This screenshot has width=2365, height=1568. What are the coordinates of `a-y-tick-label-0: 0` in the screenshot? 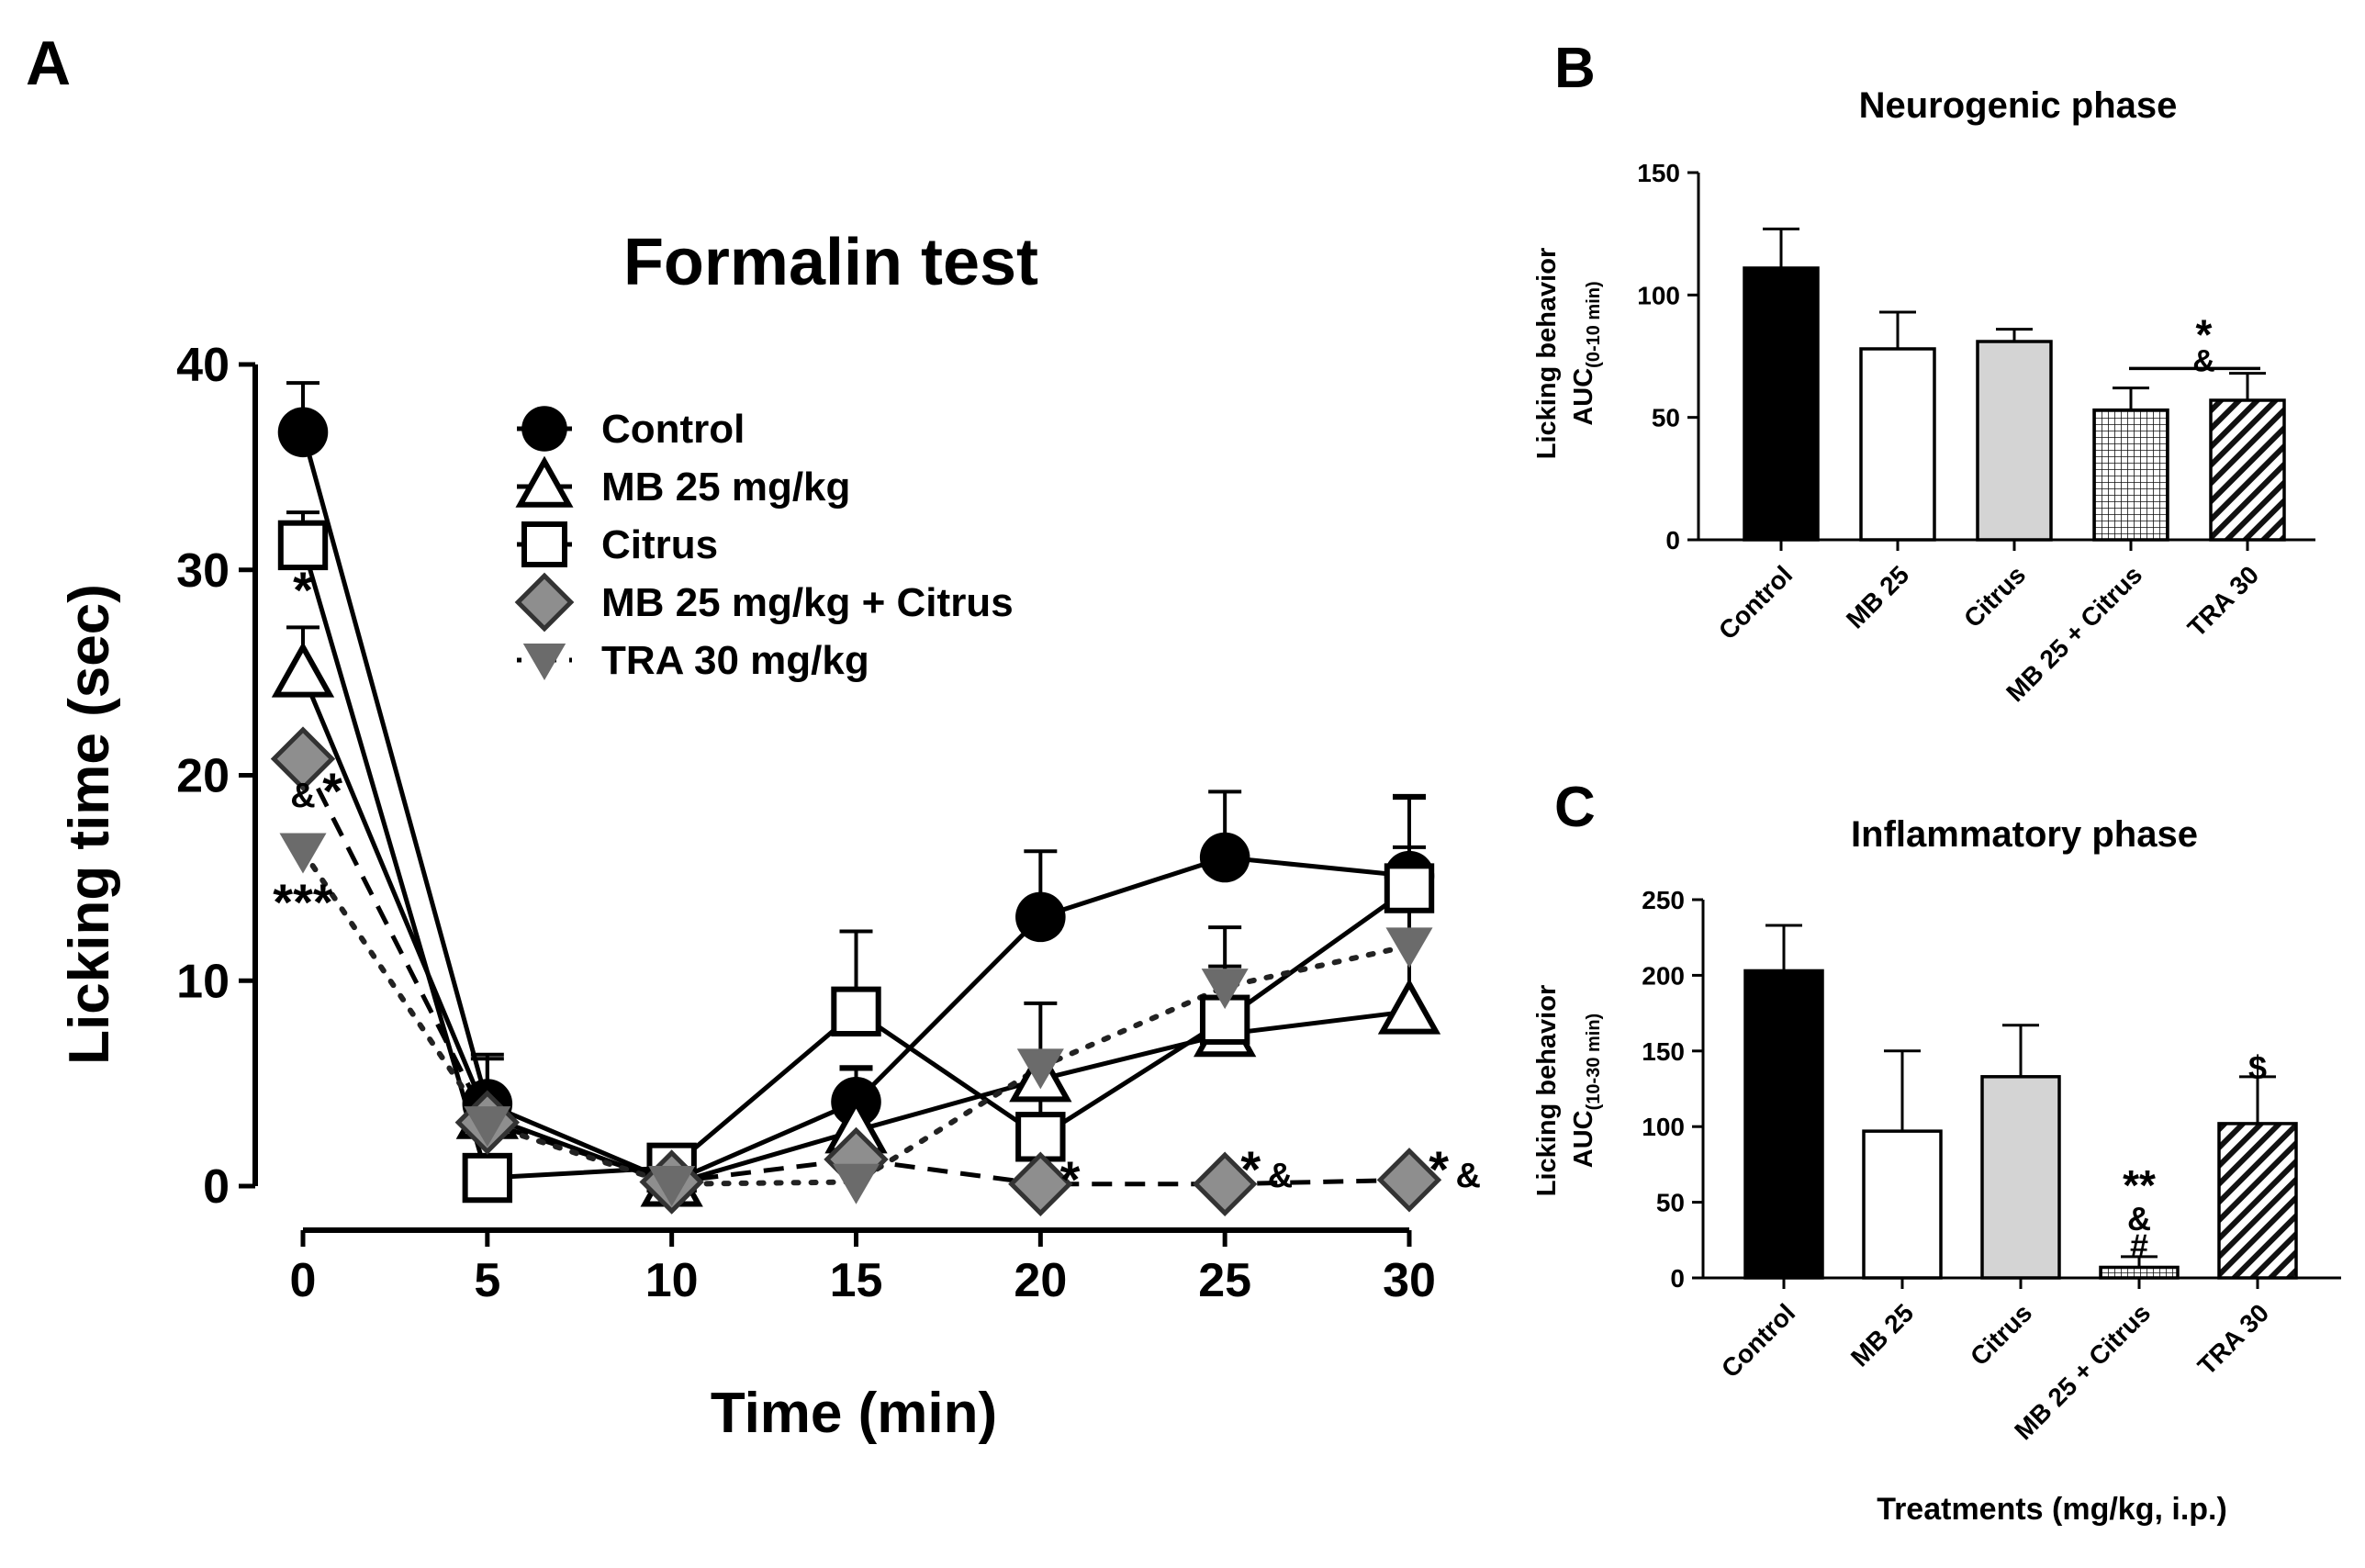 It's located at (216, 1187).